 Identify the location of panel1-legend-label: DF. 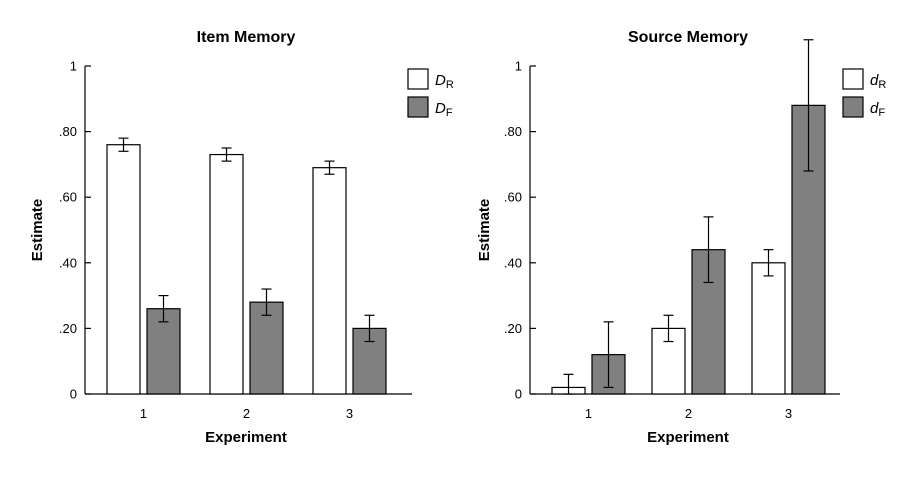
(444, 109).